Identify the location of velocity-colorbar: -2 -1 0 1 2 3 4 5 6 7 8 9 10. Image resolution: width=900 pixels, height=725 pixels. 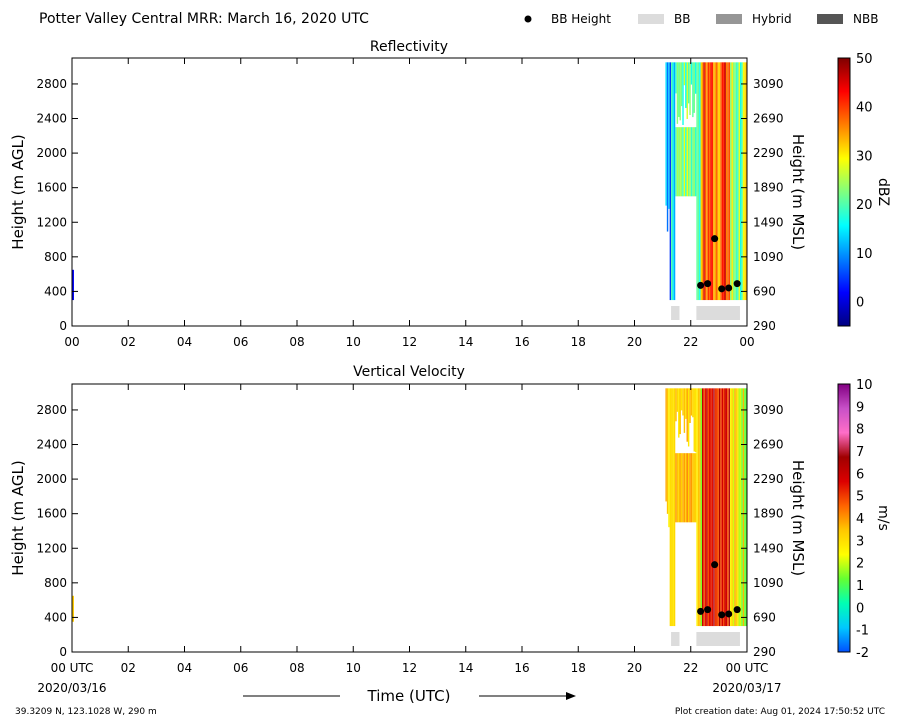
(855, 519).